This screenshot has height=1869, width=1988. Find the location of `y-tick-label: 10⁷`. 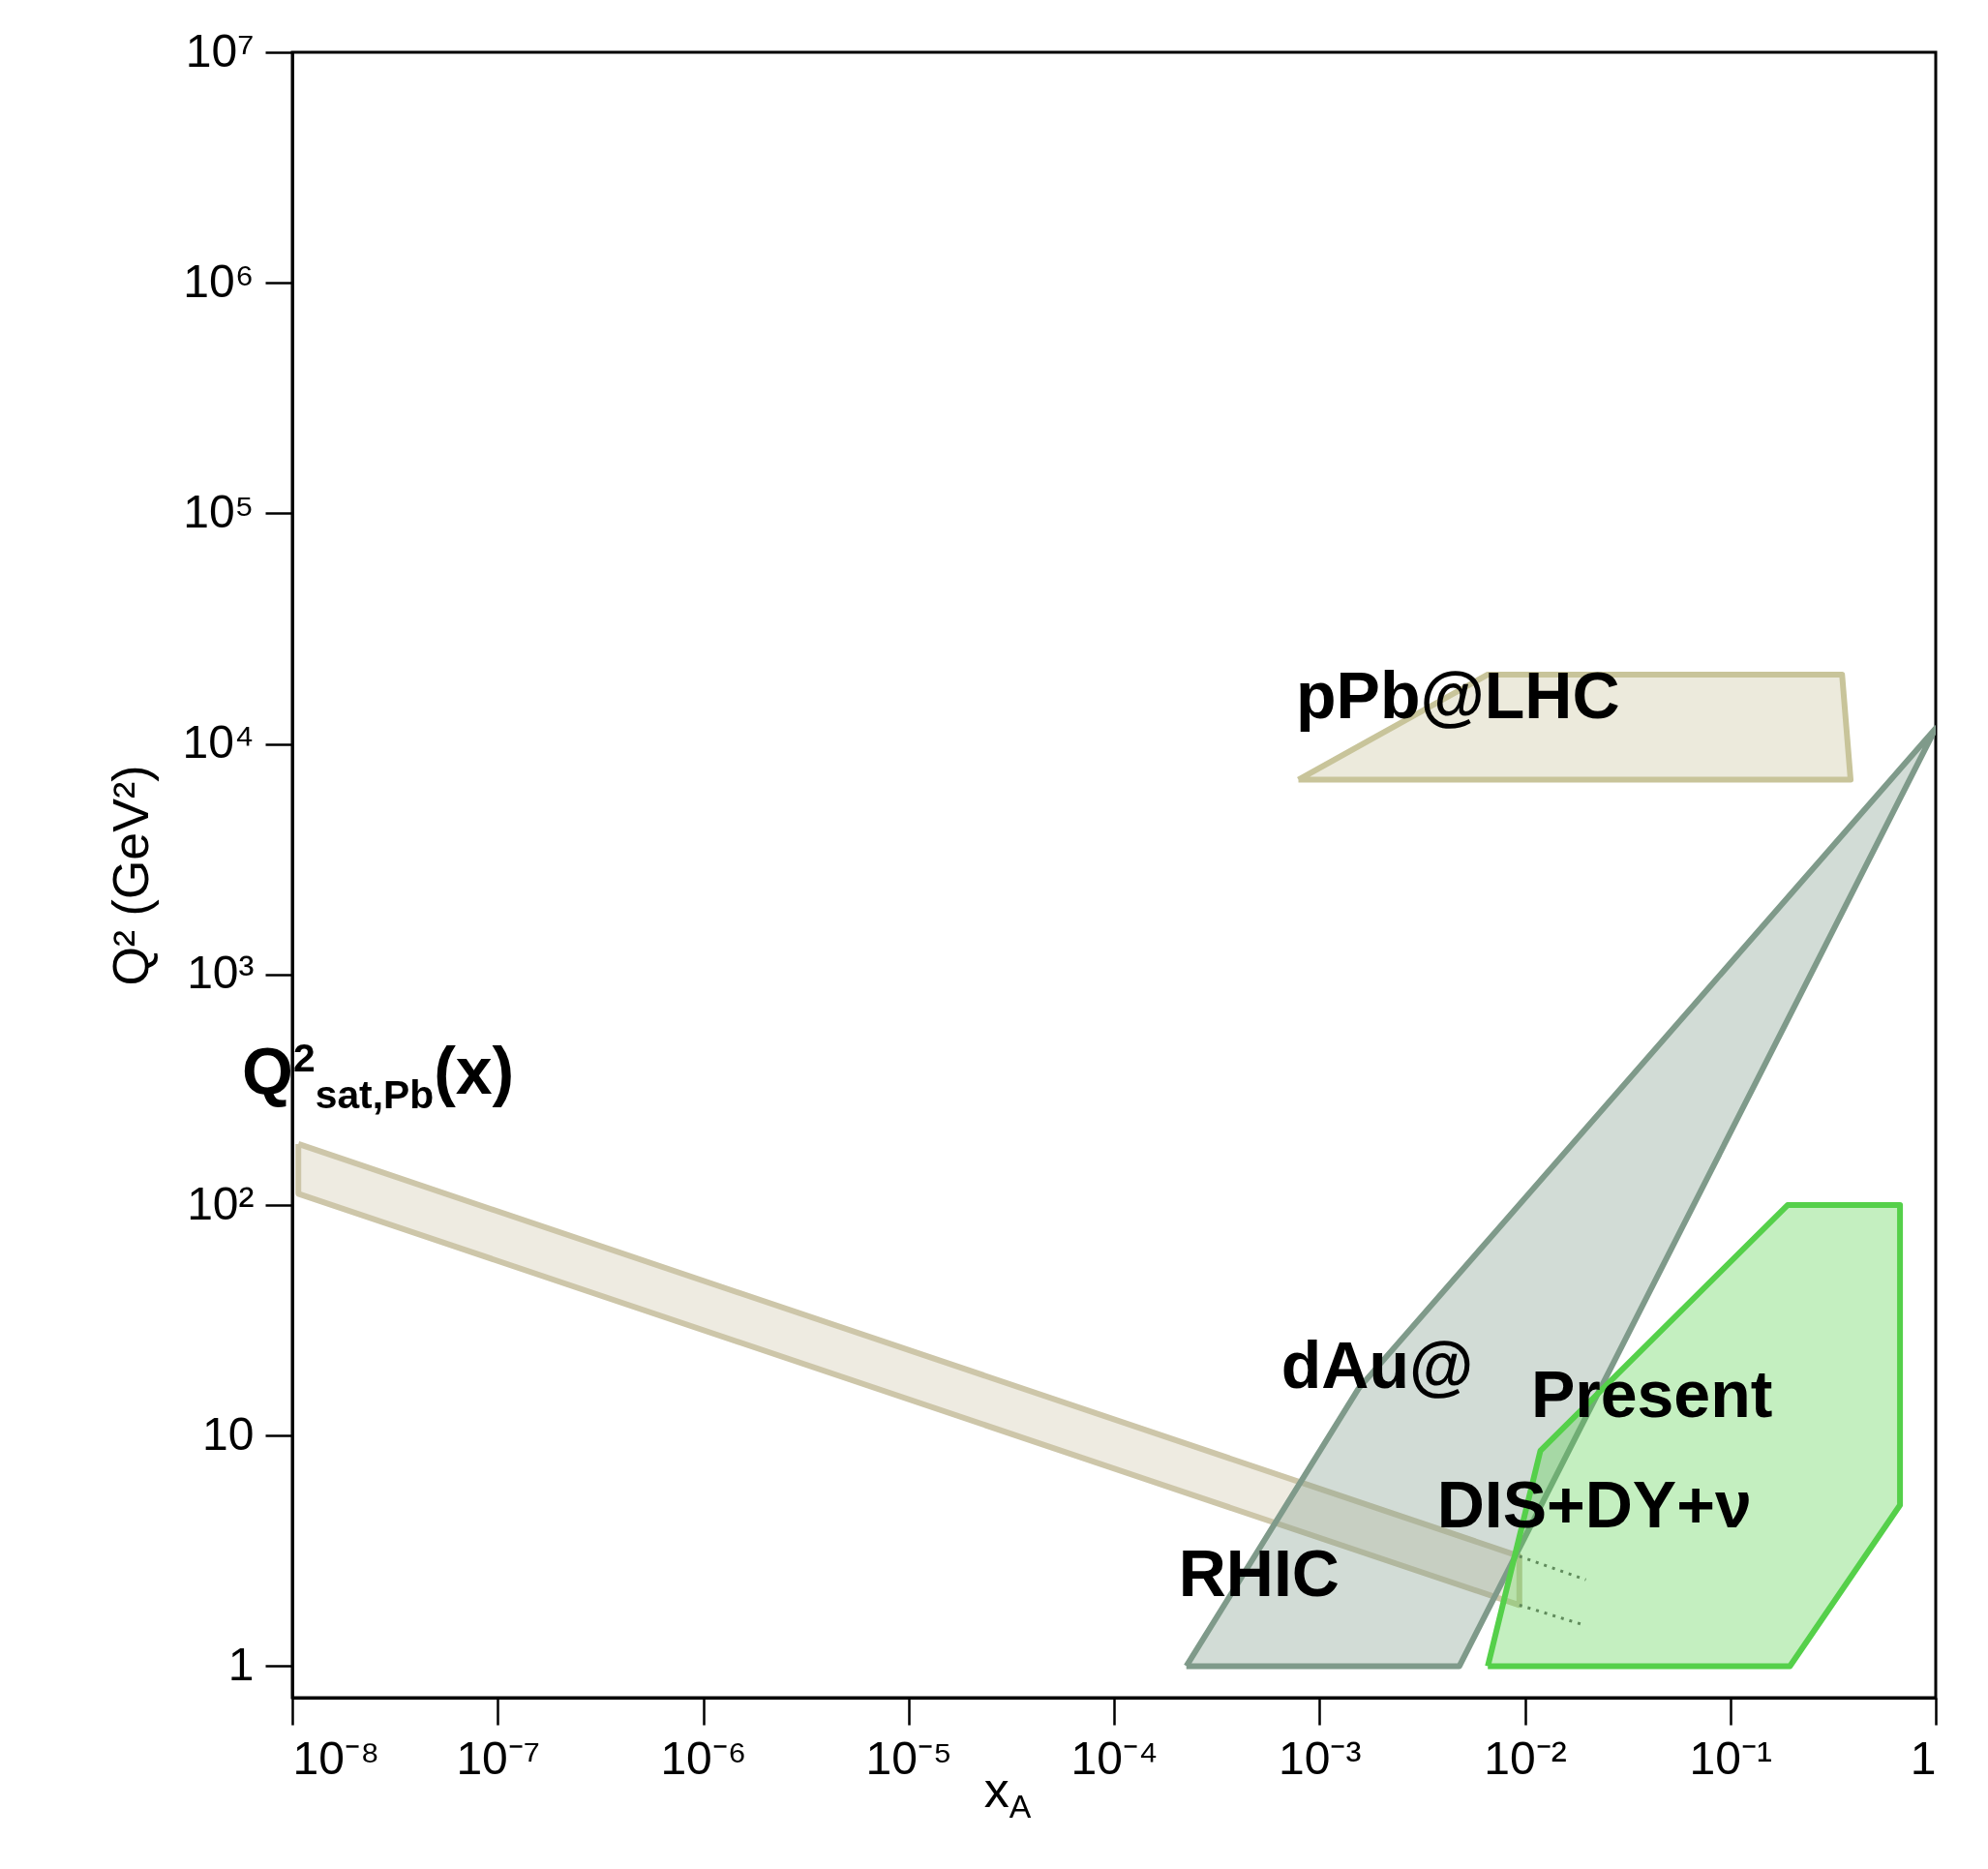

y-tick-label: 10⁷ is located at coordinates (220, 50).